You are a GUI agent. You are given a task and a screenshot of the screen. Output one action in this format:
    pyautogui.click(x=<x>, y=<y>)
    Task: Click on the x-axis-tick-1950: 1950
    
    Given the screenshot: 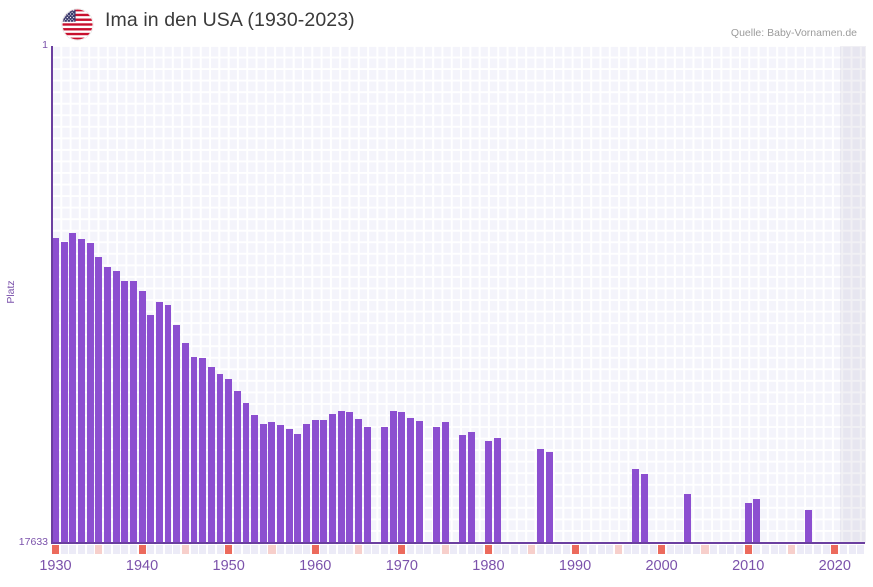 What is the action you would take?
    pyautogui.click(x=228, y=566)
    